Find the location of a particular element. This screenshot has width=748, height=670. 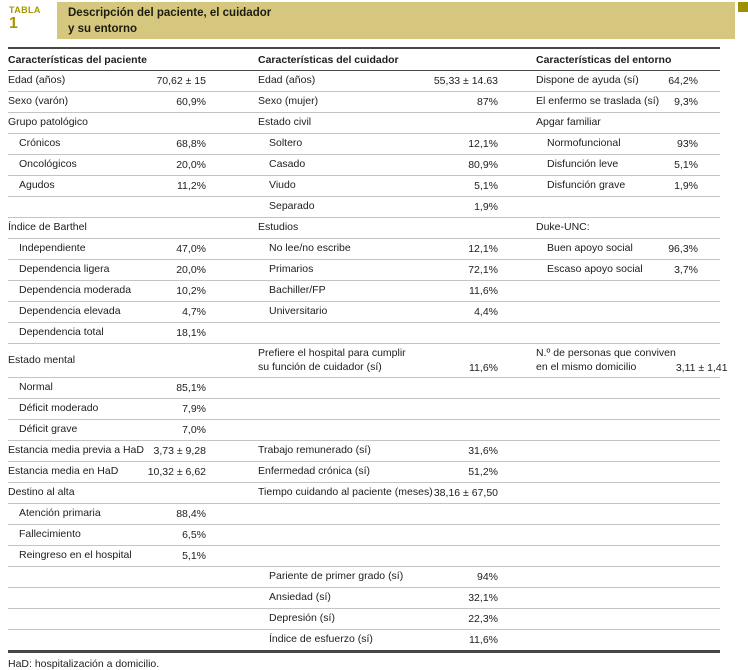

table-cell: Déficit grave 7,0% is located at coordinates (133, 430).